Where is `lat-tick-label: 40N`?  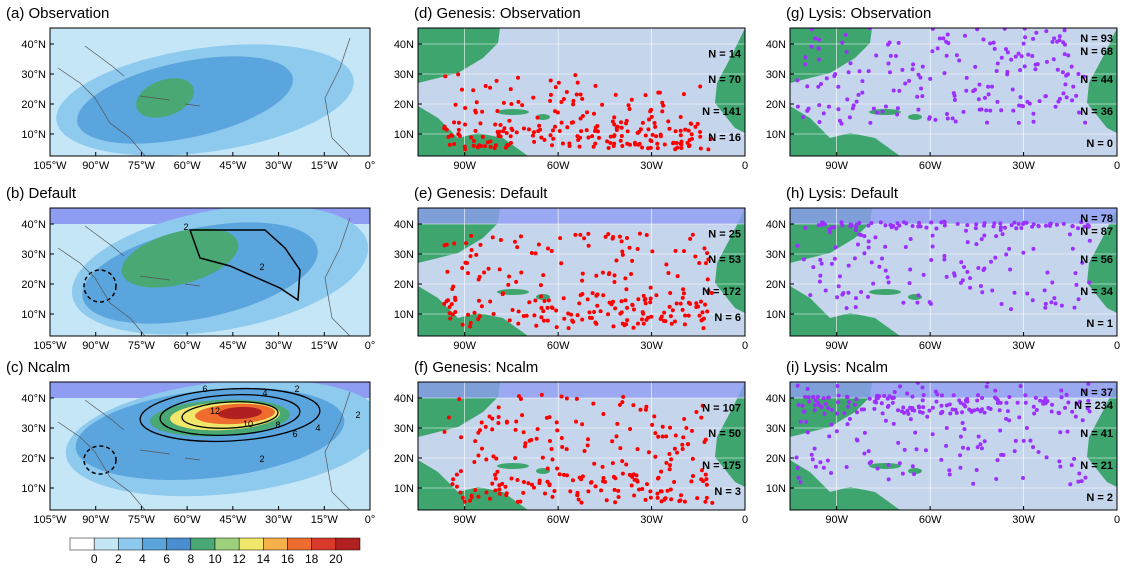 lat-tick-label: 40N is located at coordinates (776, 399).